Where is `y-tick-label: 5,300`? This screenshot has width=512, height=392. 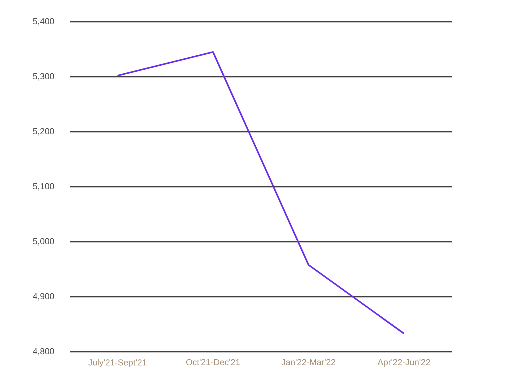 y-tick-label: 5,300 is located at coordinates (43, 77).